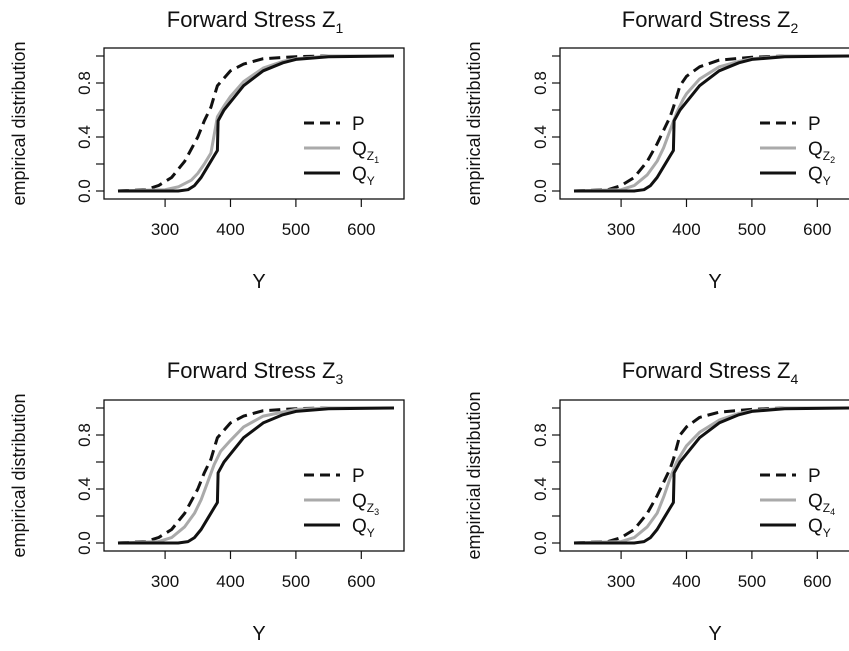 The image size is (849, 651). What do you see at coordinates (832, 160) in the screenshot?
I see `legend-label-subsubscript: 2` at bounding box center [832, 160].